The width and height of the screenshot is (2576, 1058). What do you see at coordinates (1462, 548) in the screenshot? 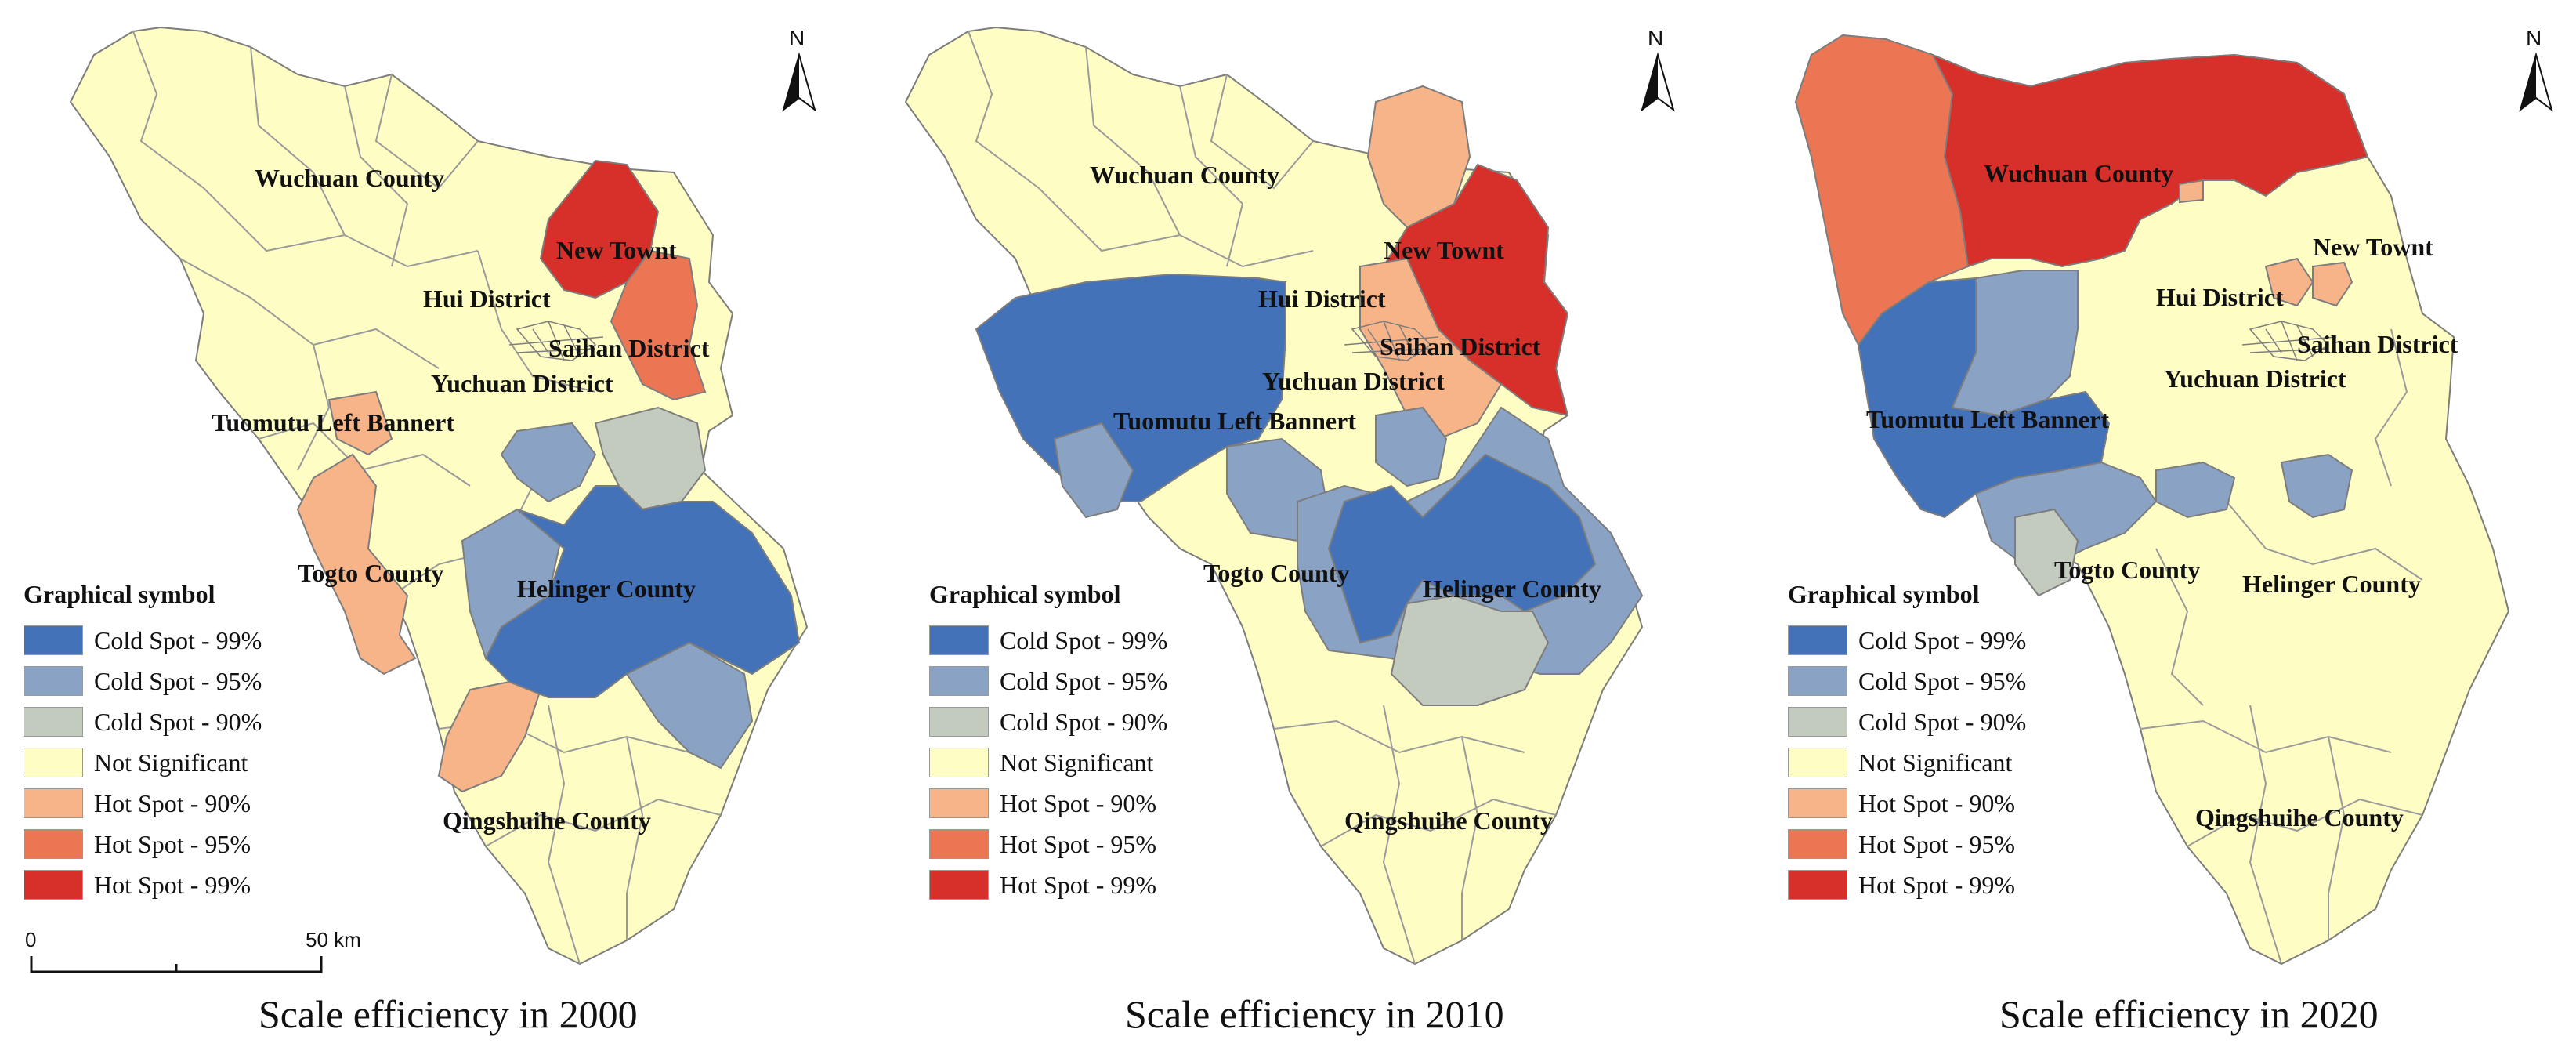
I see `region-cold-99-b` at bounding box center [1462, 548].